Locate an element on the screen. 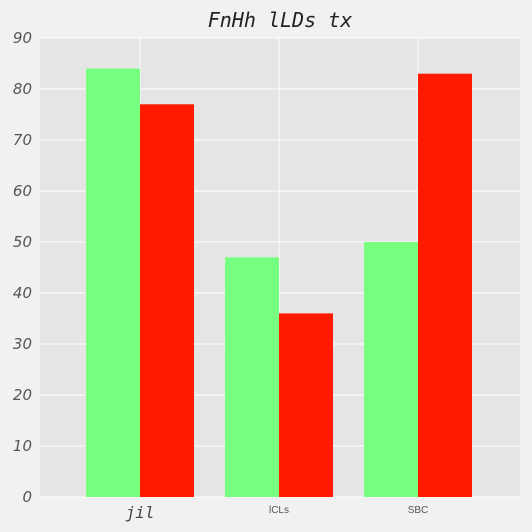  x-tick-label: lCLs is located at coordinates (279, 510).